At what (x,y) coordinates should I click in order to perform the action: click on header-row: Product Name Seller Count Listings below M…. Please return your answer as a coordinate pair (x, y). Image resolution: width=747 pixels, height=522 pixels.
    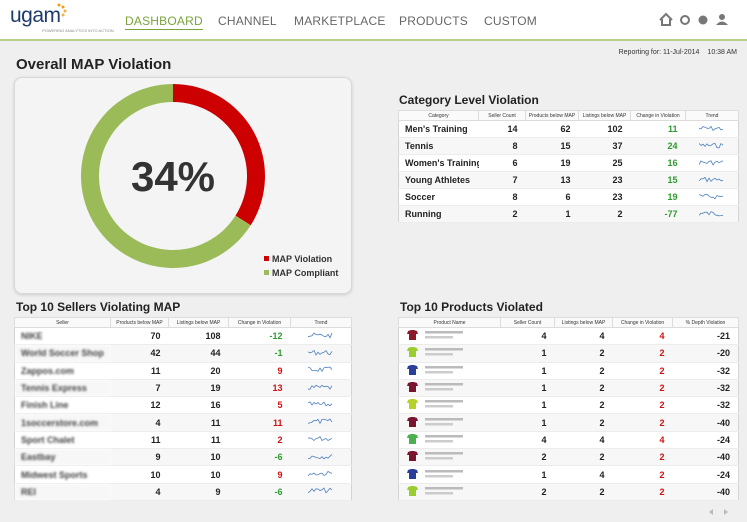
    Looking at the image, I should click on (568, 322).